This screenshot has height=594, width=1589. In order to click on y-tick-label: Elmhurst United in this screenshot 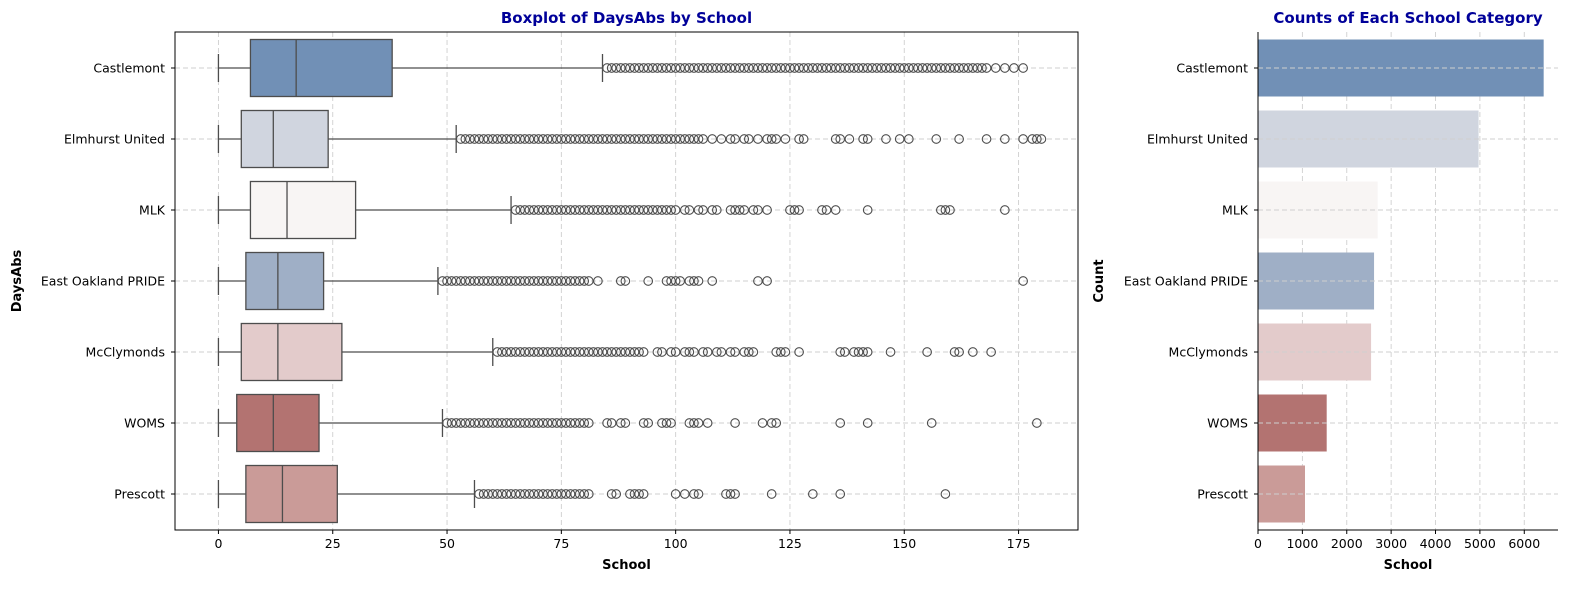, I will do `click(1197, 139)`.